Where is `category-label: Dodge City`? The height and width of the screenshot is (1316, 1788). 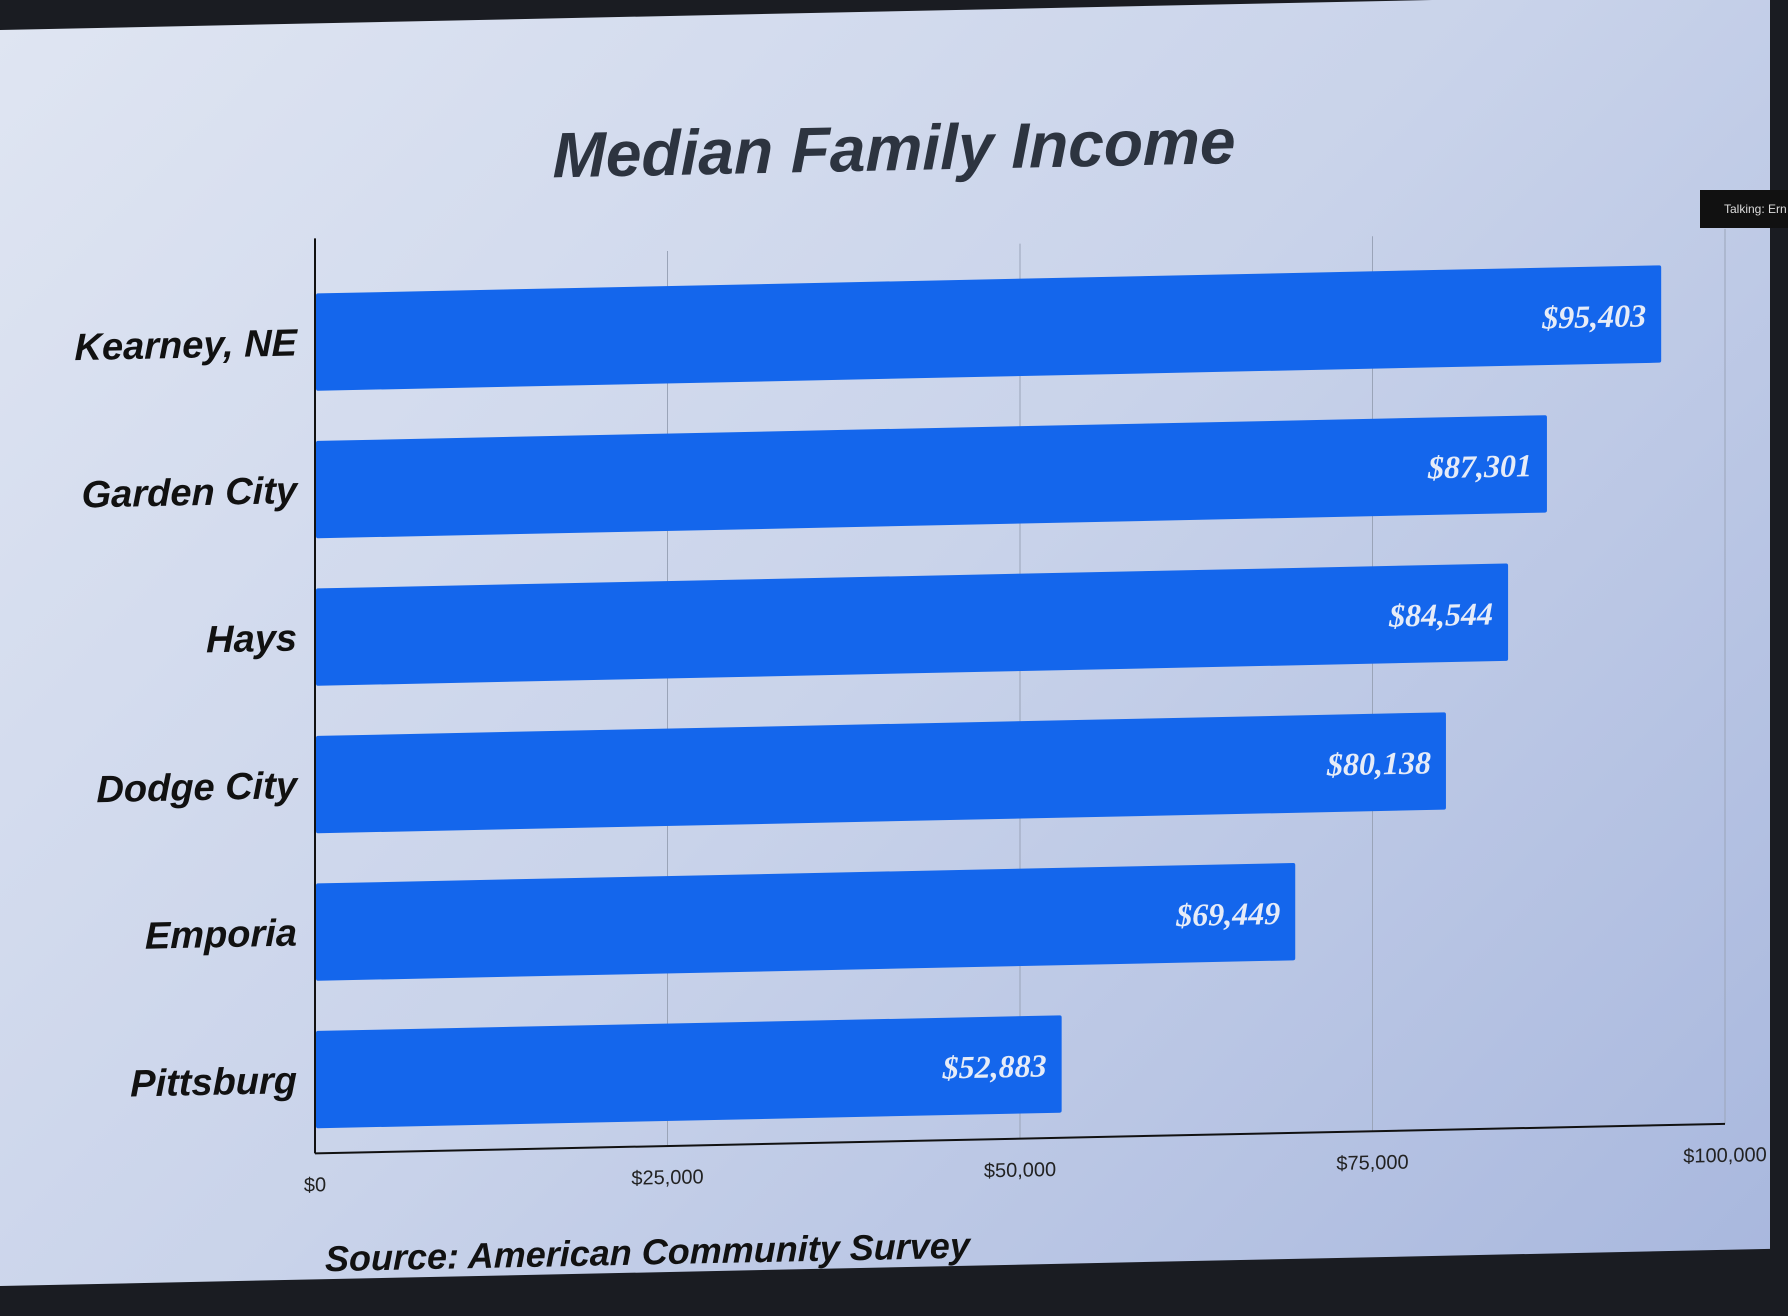
category-label: Dodge City is located at coordinates (197, 788).